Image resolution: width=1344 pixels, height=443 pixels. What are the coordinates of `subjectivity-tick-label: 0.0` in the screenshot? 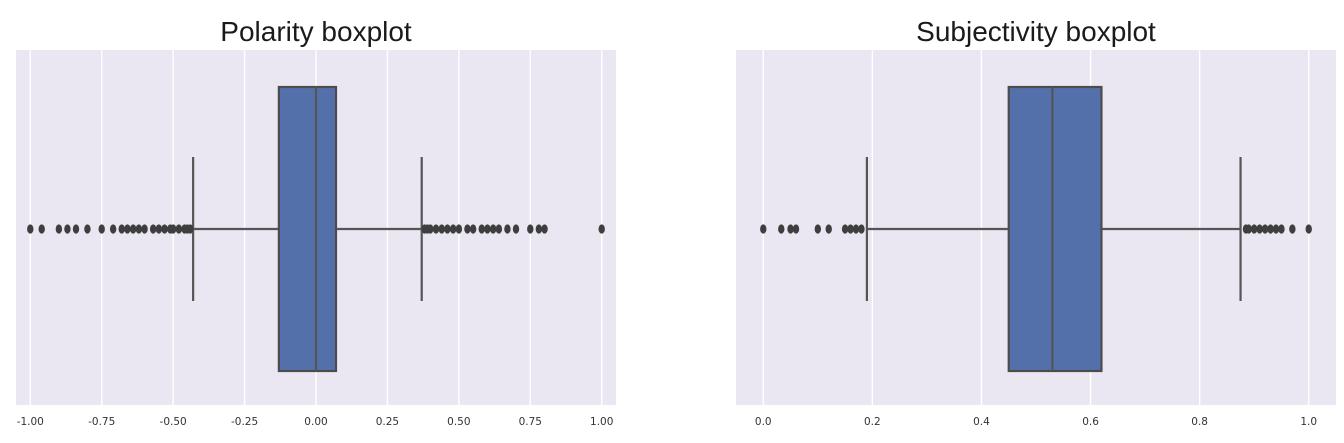 It's located at (763, 422).